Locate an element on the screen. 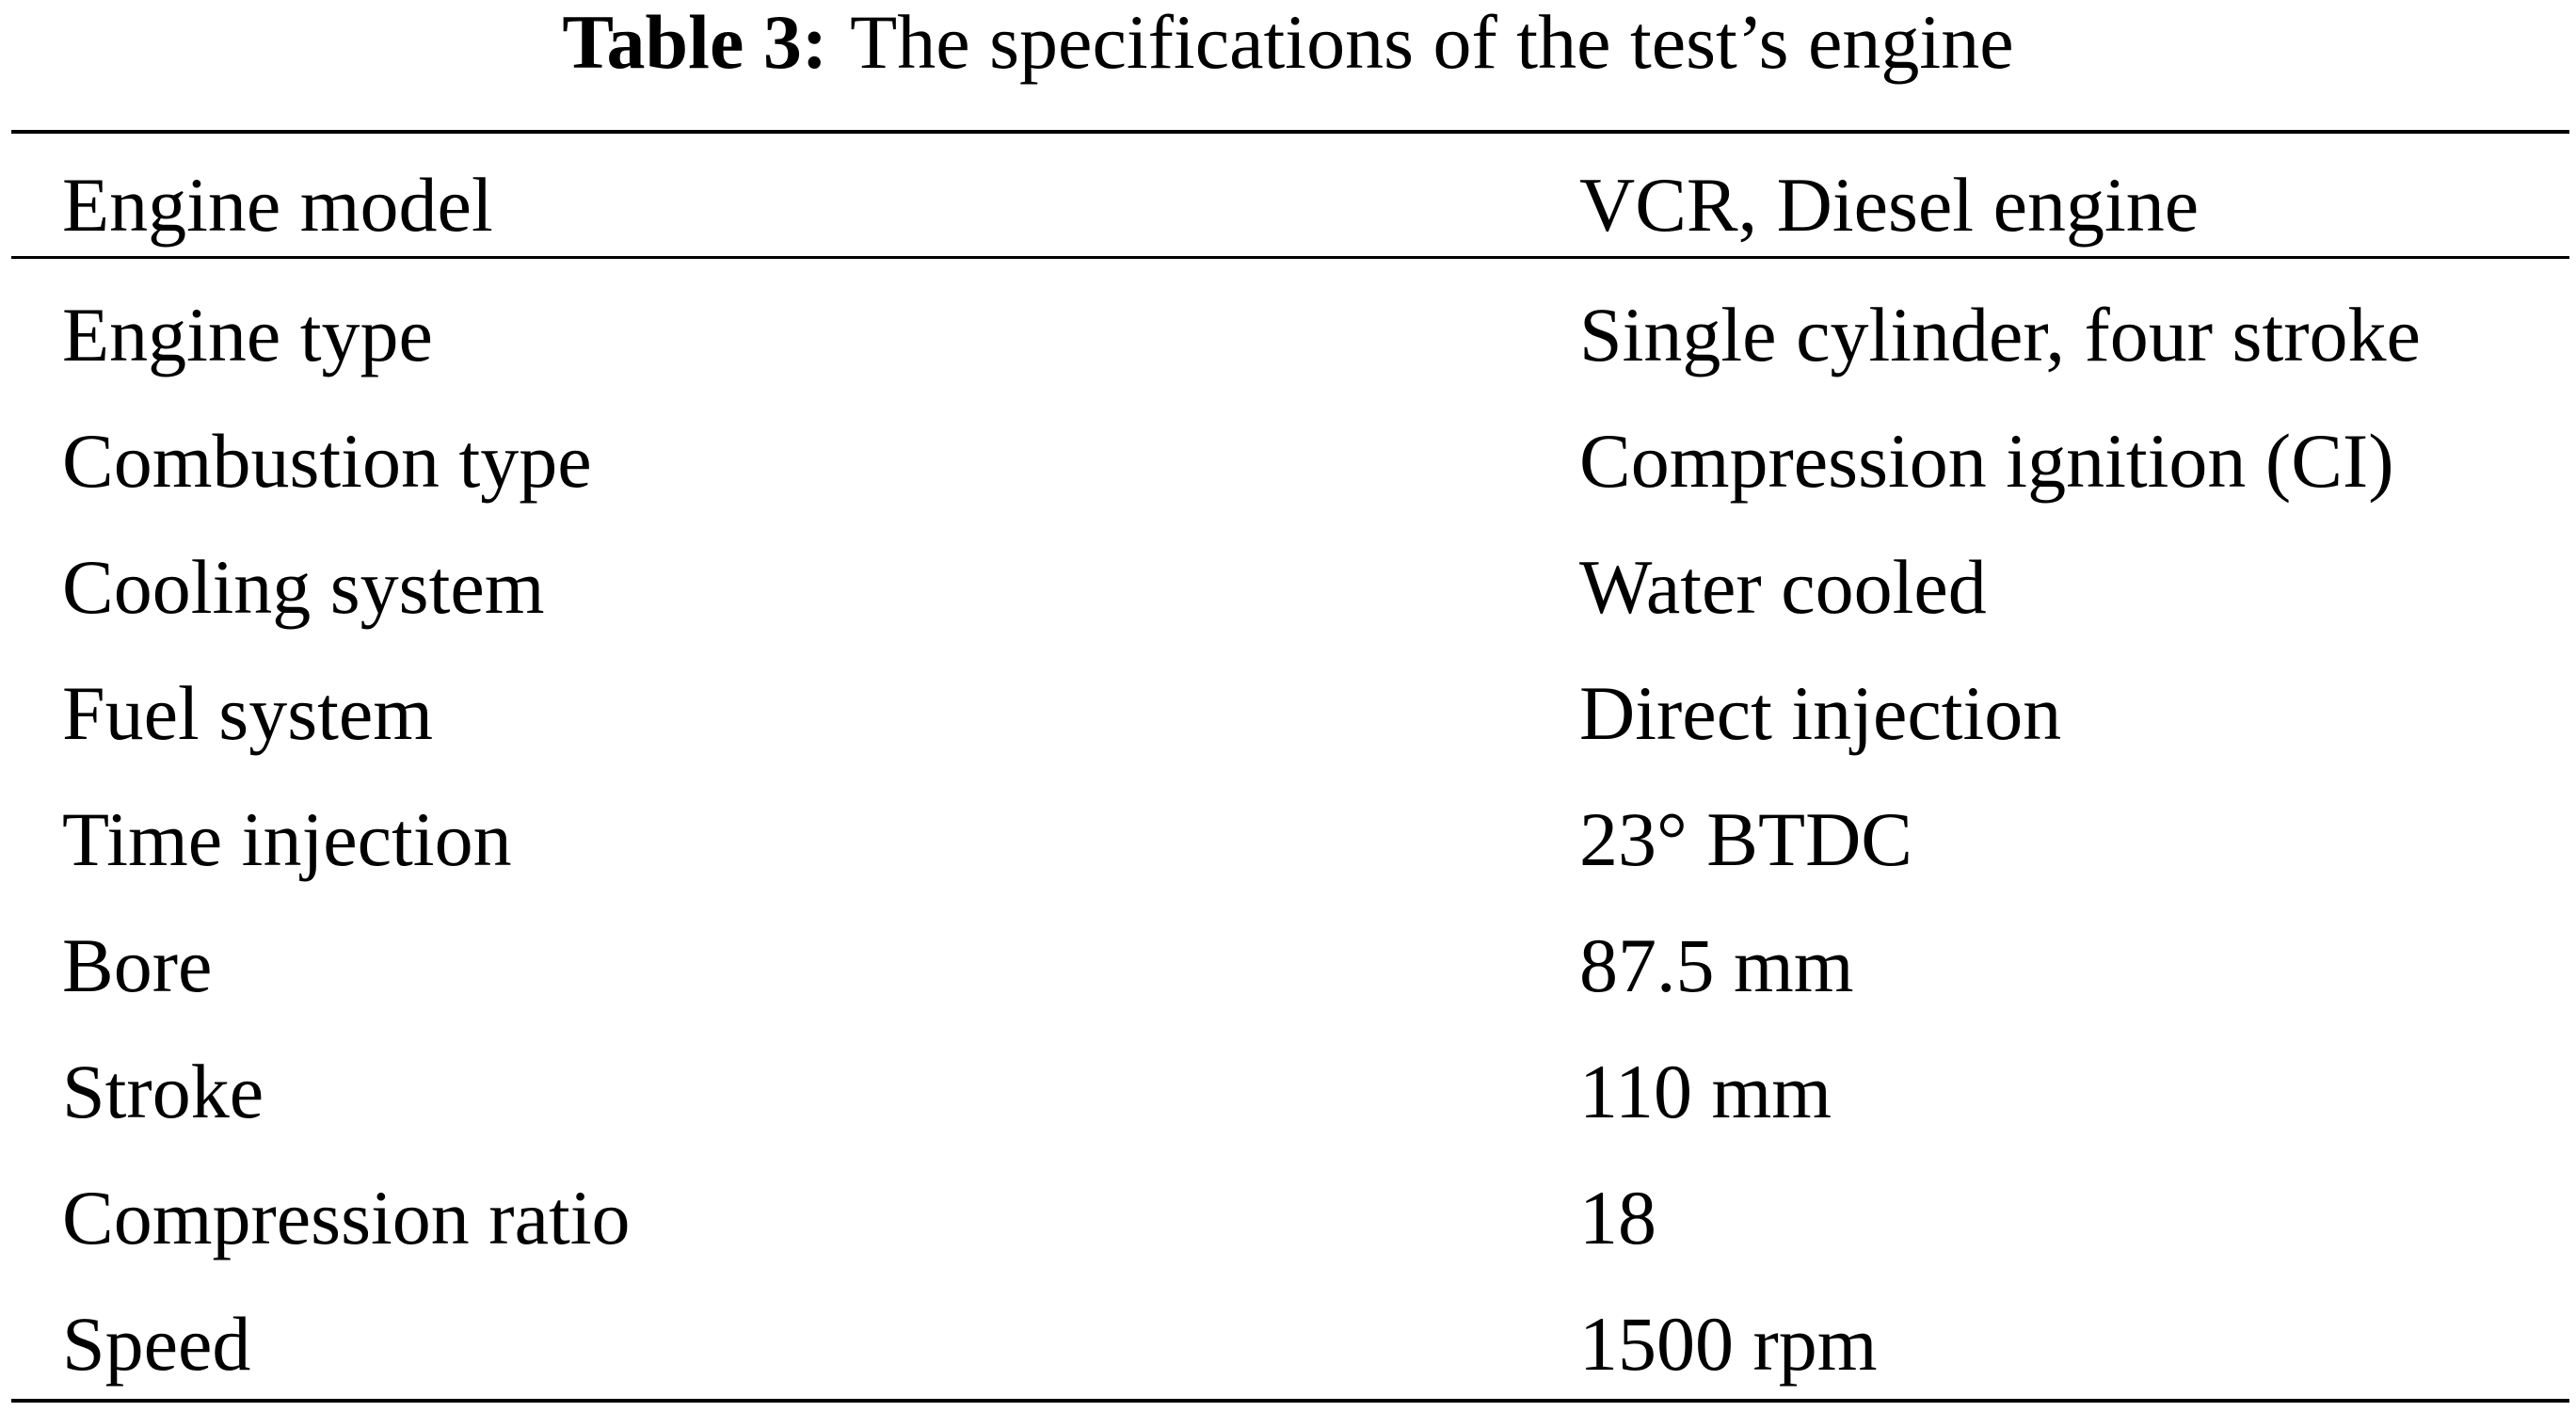  row-label: Combustion type is located at coordinates (327, 461).